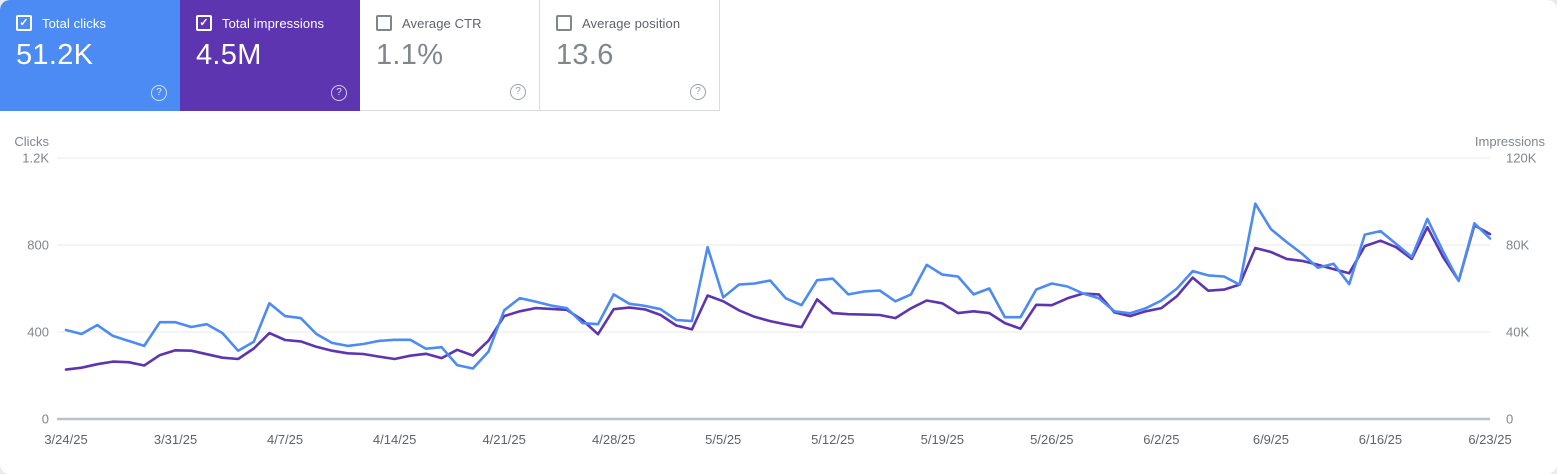 The width and height of the screenshot is (1557, 474). What do you see at coordinates (631, 23) in the screenshot?
I see `metric-card-label: Average position` at bounding box center [631, 23].